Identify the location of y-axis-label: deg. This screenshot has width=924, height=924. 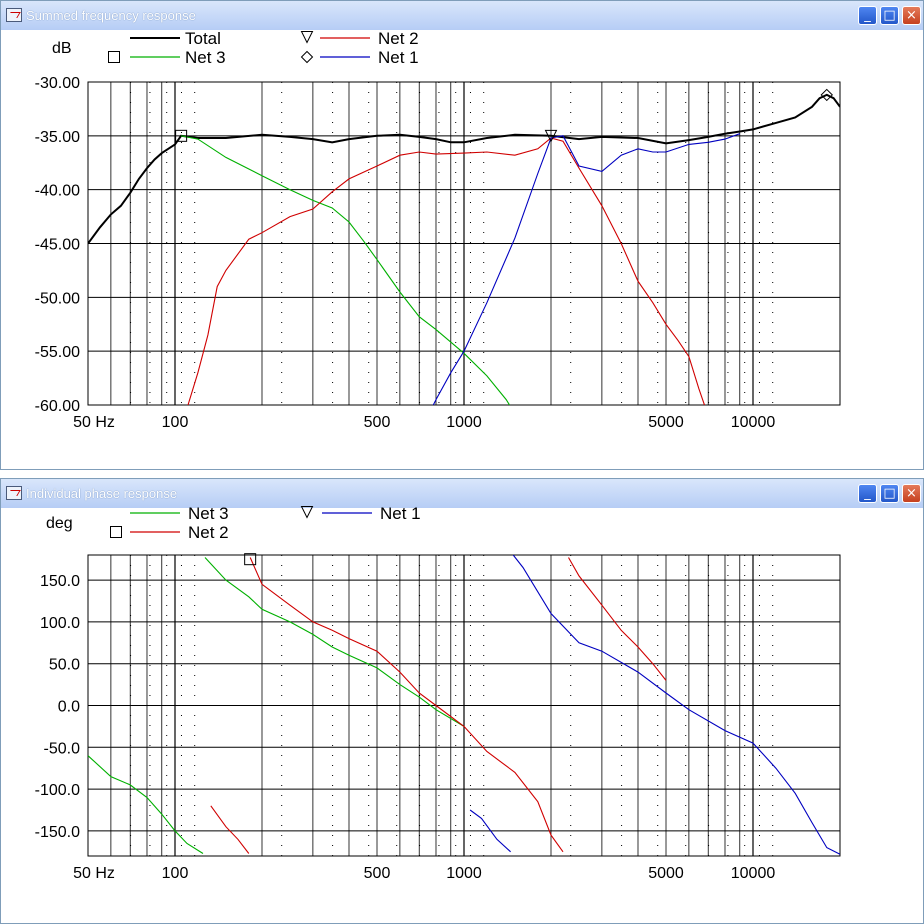
(59, 523).